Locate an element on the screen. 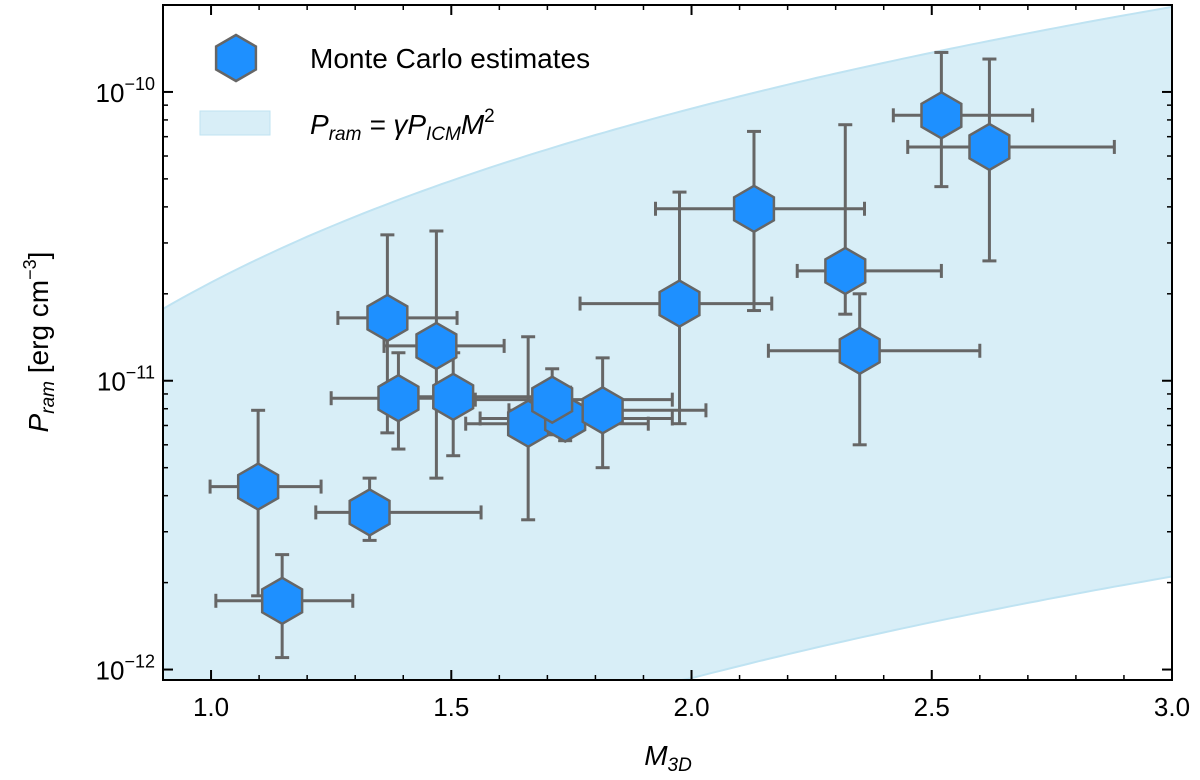 This screenshot has height=780, width=1200. legend-label-band: Pram = γPICMM2 is located at coordinates (402, 125).